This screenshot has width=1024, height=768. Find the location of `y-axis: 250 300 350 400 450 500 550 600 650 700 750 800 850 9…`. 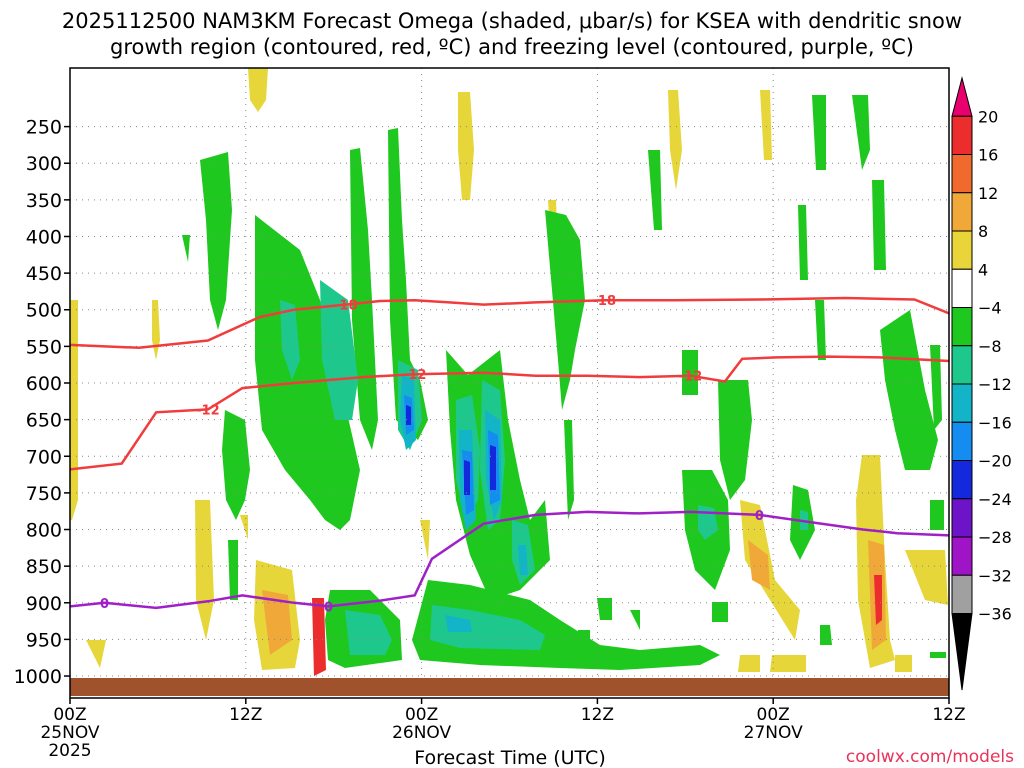

y-axis: 250 300 350 400 450 500 550 600 650 700 750 800 850 9… is located at coordinates (42, 402).